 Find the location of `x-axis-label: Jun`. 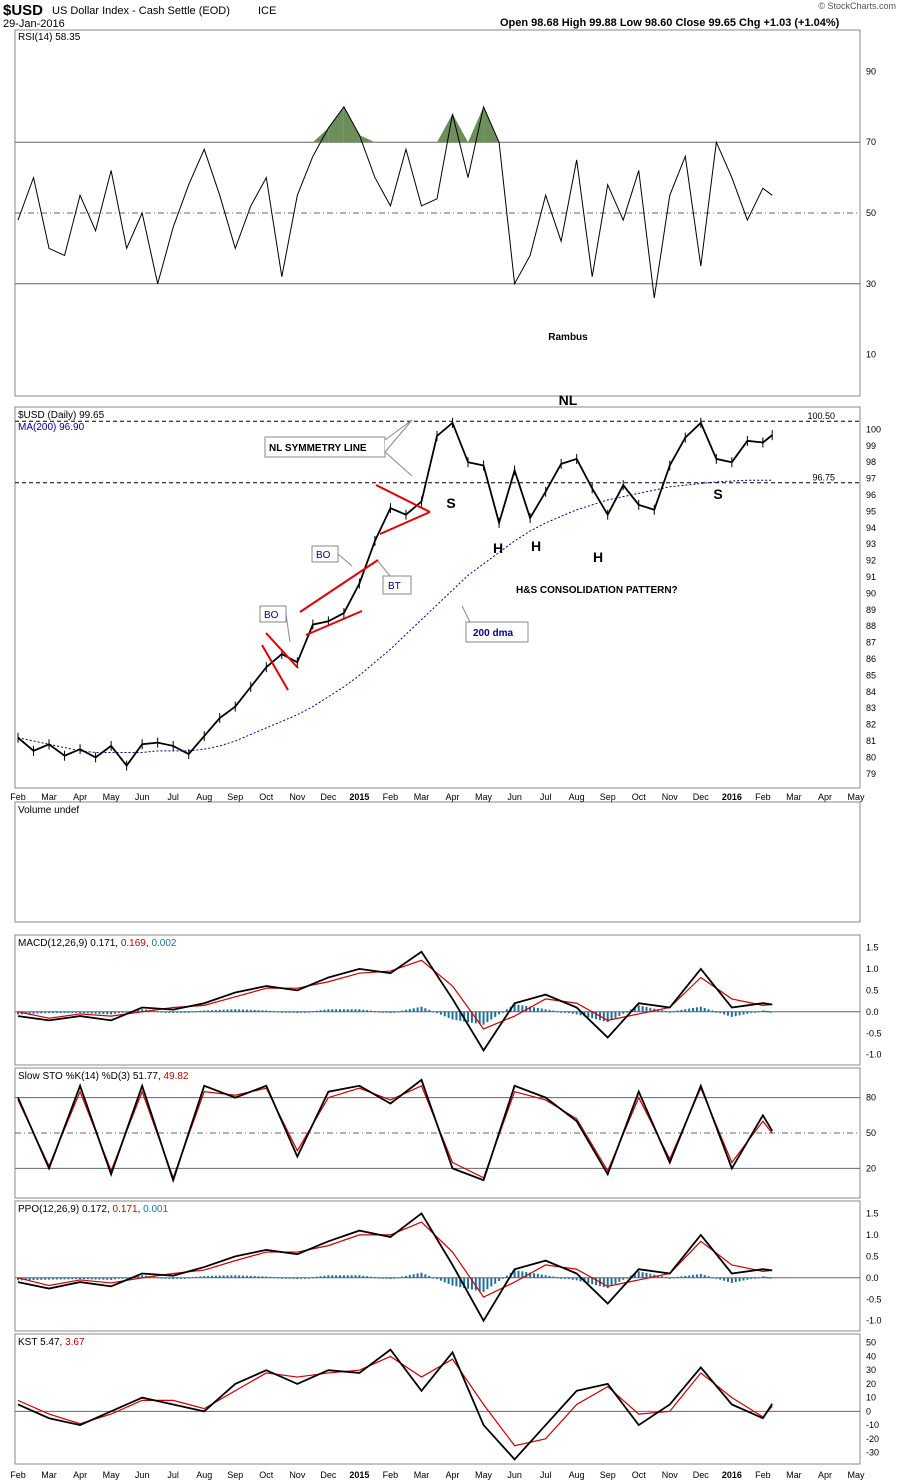

x-axis-label: Jun is located at coordinates (514, 797).